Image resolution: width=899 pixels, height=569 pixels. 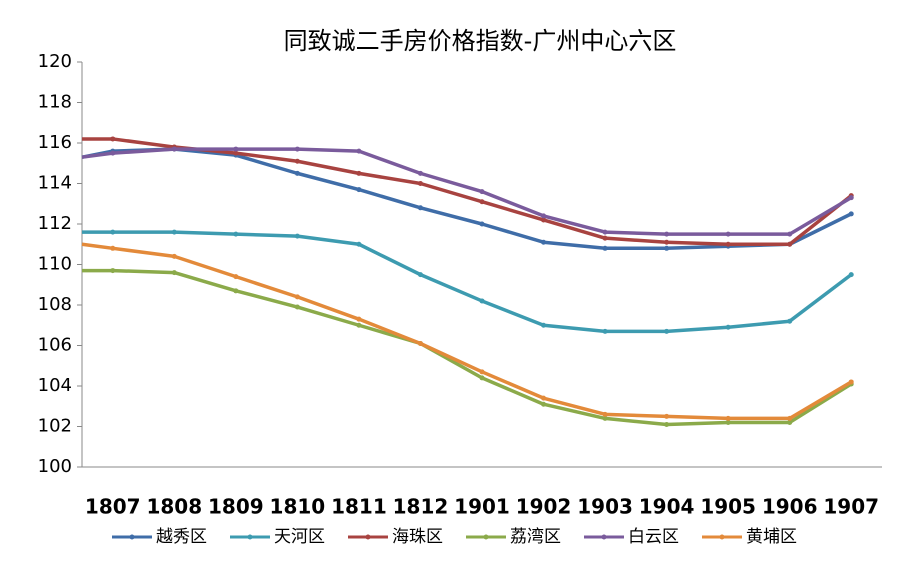 What do you see at coordinates (55, 264) in the screenshot?
I see `y-tick-label: 110` at bounding box center [55, 264].